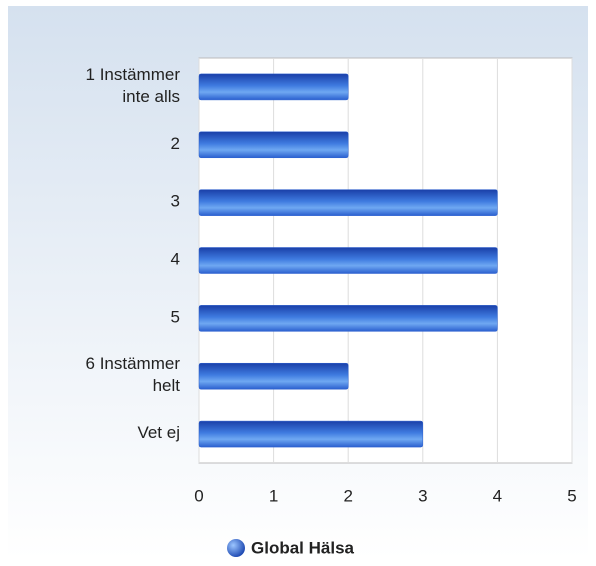 The image size is (596, 566). I want to click on y-tick-label: 5, so click(175, 317).